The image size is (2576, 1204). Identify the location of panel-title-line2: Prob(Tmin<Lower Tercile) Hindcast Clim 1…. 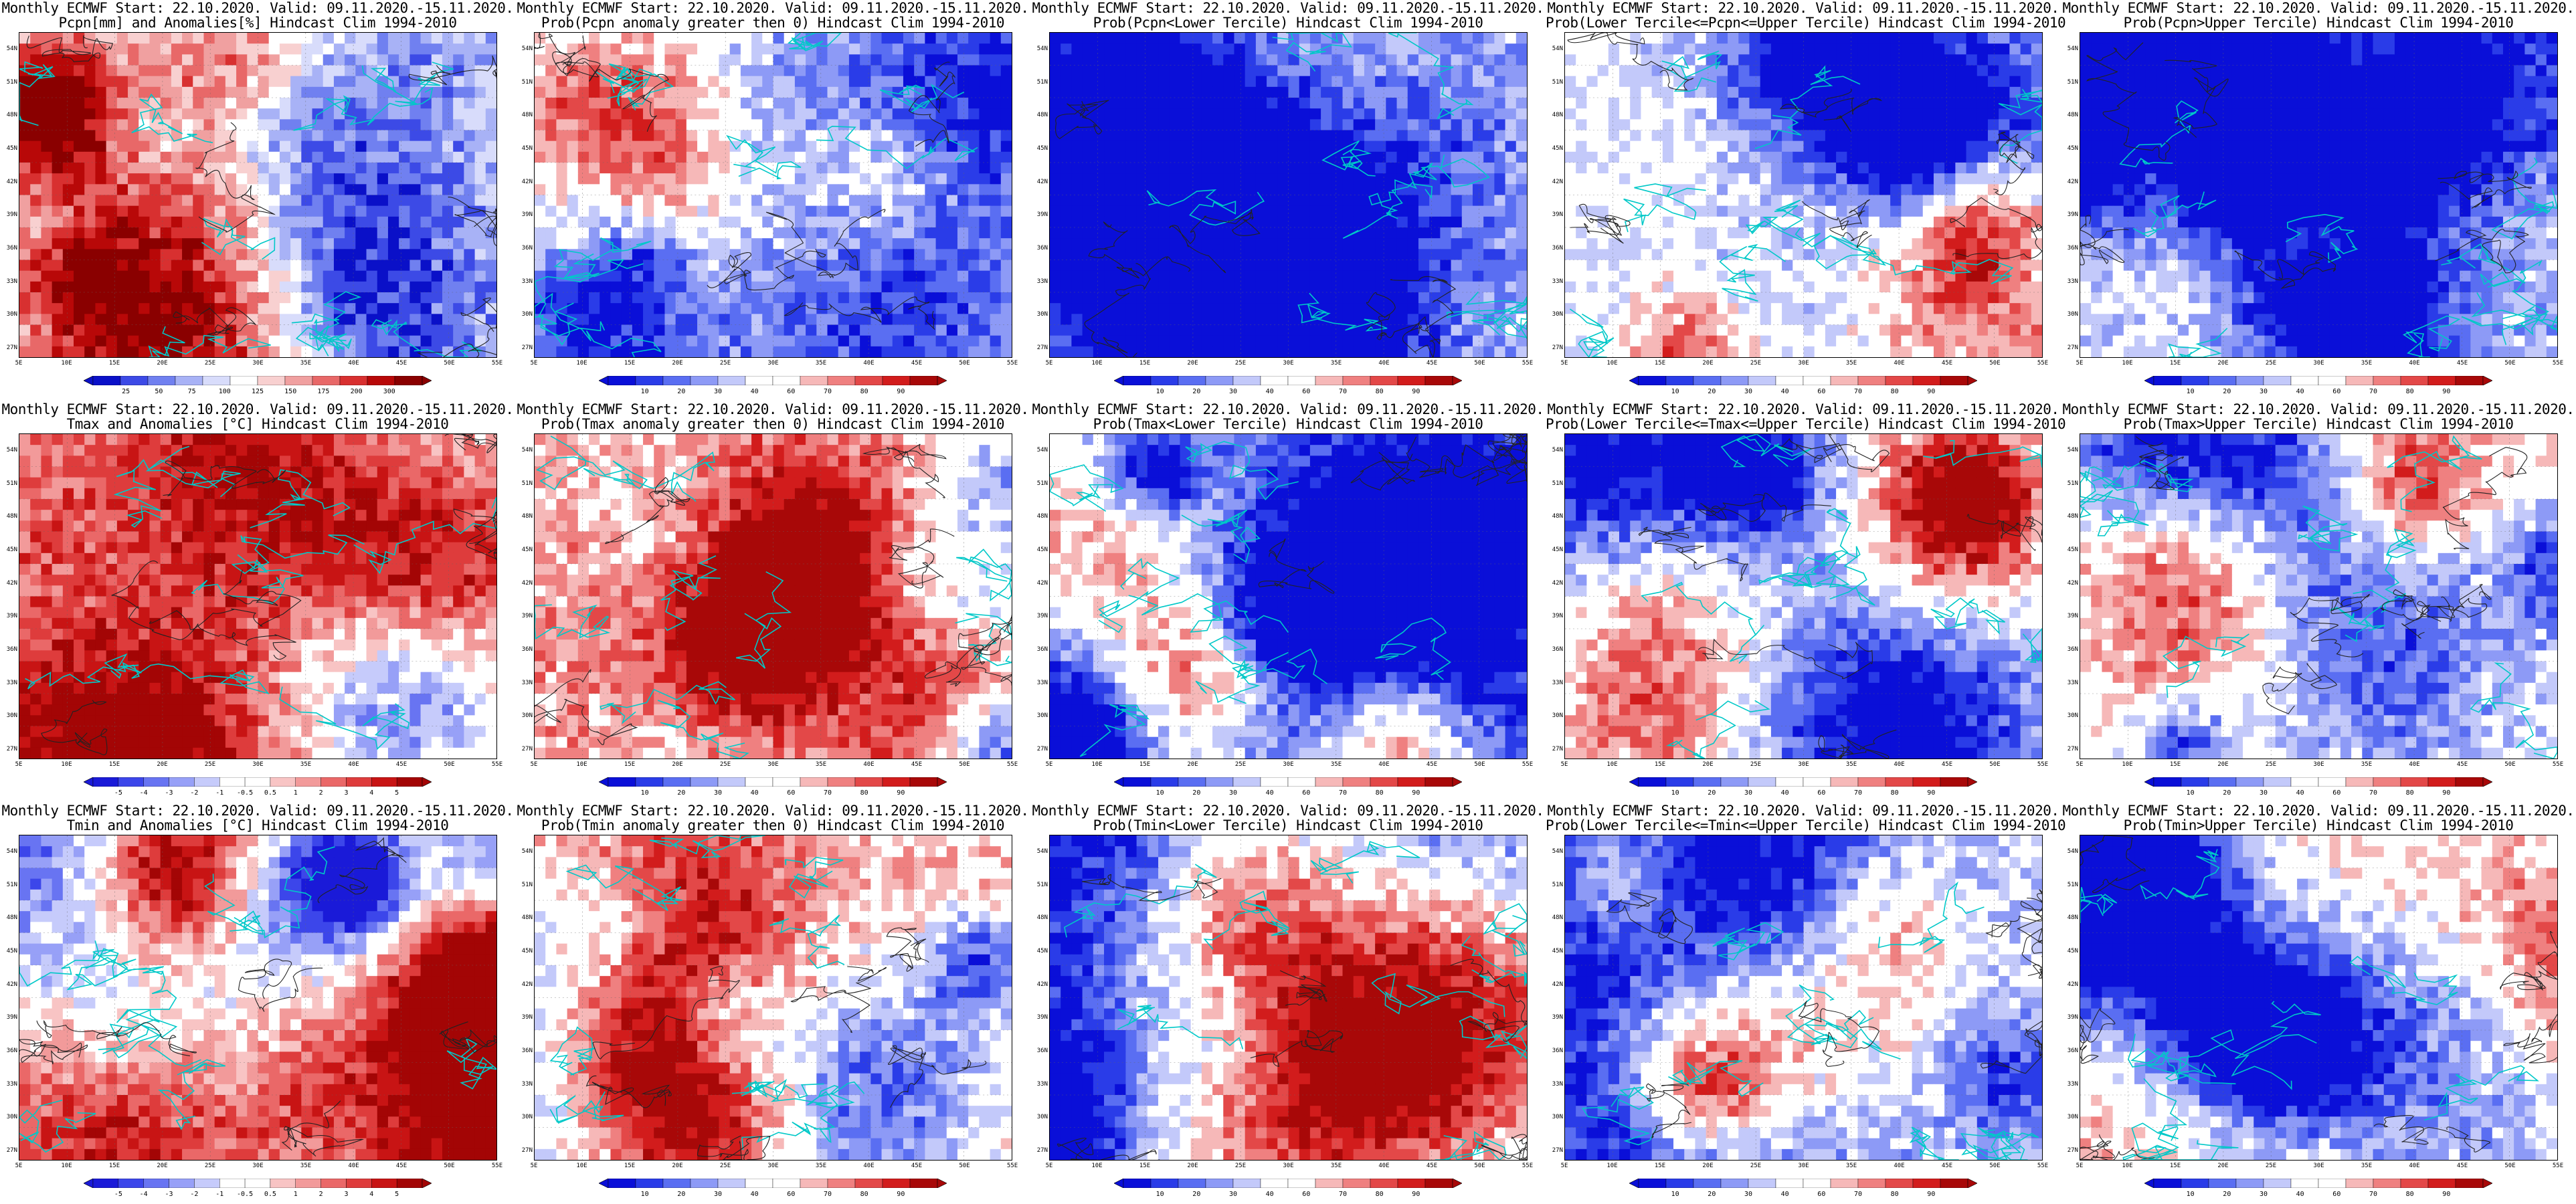
(1288, 825).